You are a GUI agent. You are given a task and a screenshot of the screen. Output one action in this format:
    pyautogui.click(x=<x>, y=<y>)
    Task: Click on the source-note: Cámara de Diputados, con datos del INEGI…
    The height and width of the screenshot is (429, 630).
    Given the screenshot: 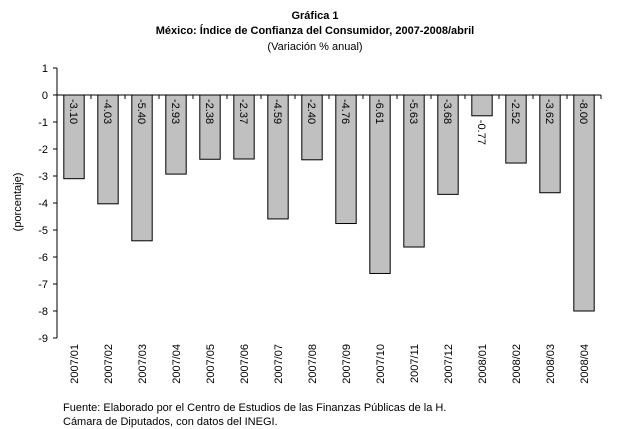 What is the action you would take?
    pyautogui.click(x=170, y=422)
    